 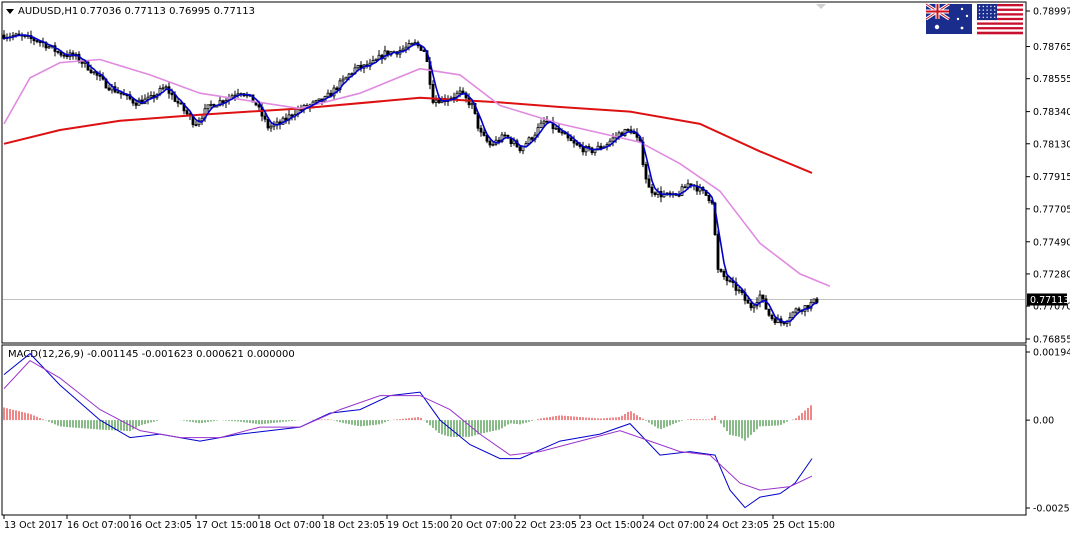 I want to click on price-tick-label: 0.77070, so click(x=1051, y=307).